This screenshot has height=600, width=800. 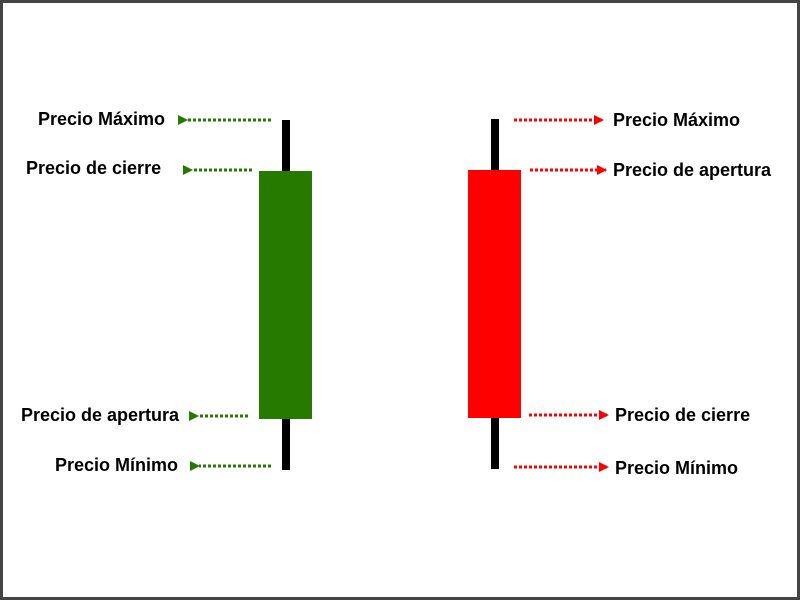 What do you see at coordinates (94, 168) in the screenshot?
I see `bullish-close-label: Precio de cierre` at bounding box center [94, 168].